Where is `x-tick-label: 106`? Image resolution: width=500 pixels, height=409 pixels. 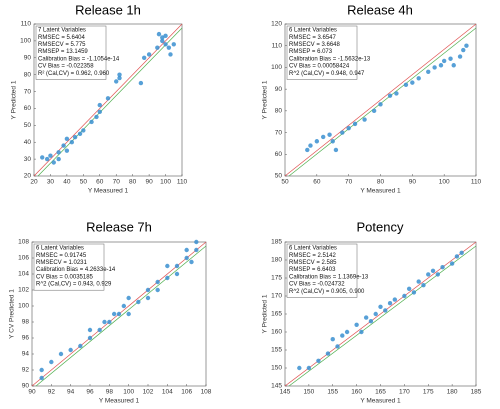 x-tick-label: 106 is located at coordinates (186, 392).